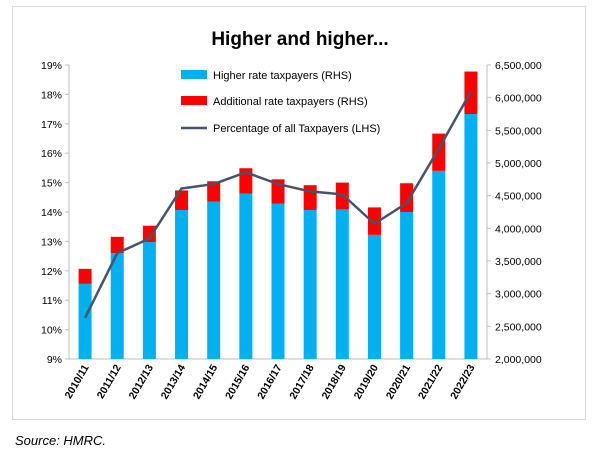  I want to click on legend-label: Higher rate taxpayers (RHS), so click(282, 76).